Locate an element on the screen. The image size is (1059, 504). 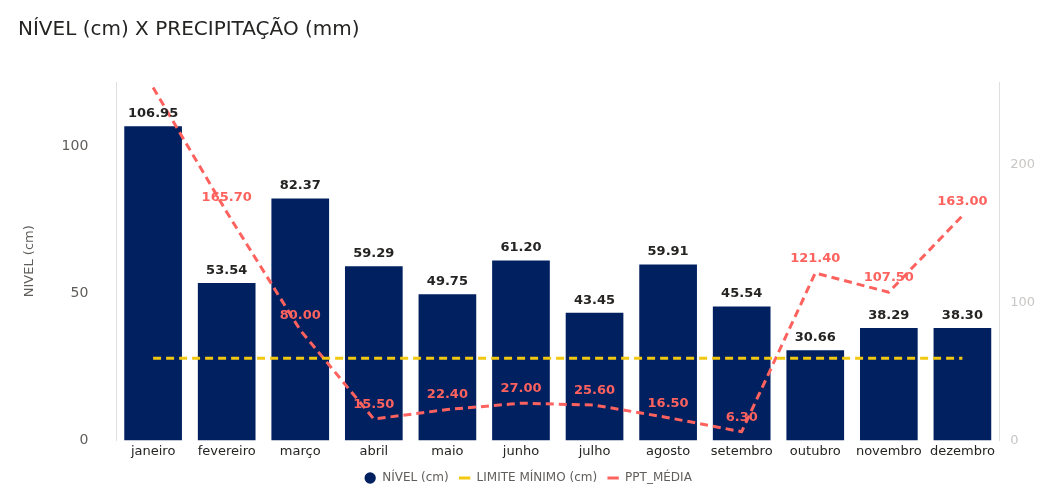
data-label: 22.40 is located at coordinates (447, 394).